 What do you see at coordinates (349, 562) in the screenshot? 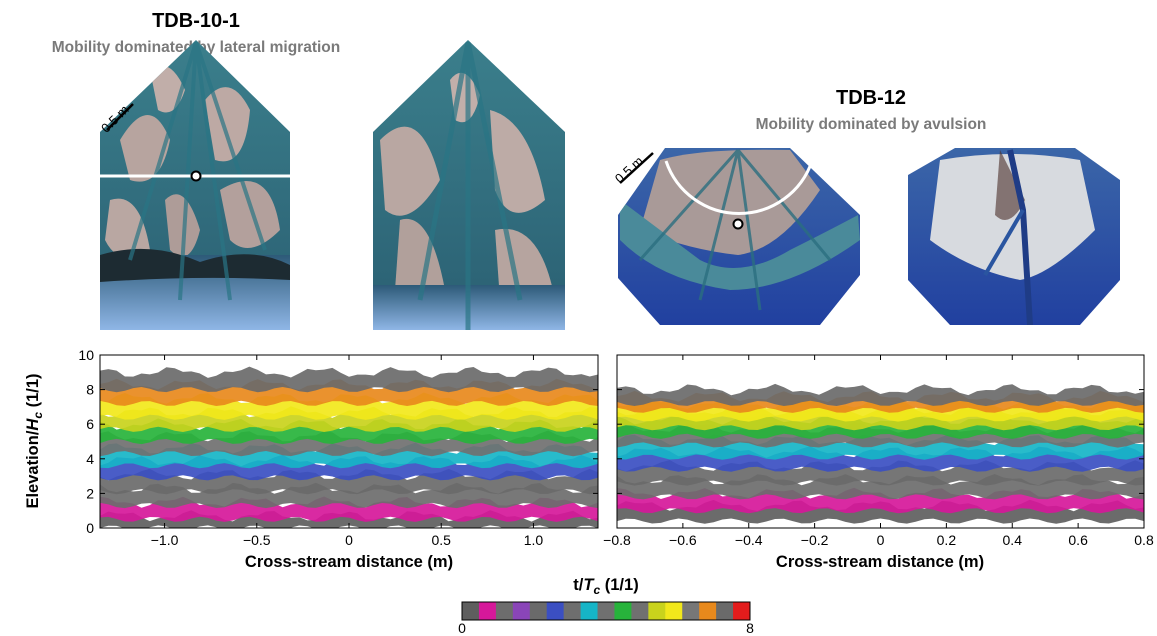
I see `x-axis-label-left: Cross-stream distance (m)` at bounding box center [349, 562].